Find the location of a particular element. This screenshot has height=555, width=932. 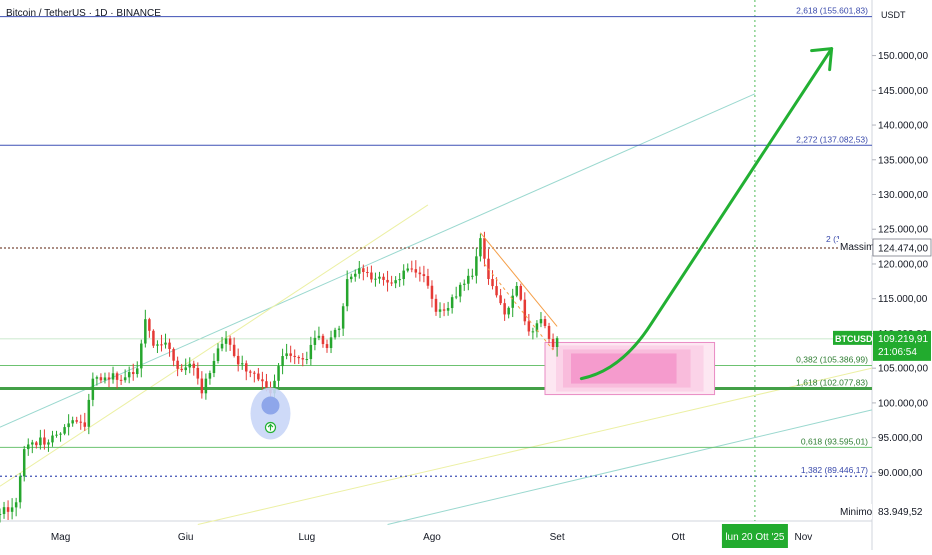

fib-label: 1,382 (89.446,17) is located at coordinates (834, 470).